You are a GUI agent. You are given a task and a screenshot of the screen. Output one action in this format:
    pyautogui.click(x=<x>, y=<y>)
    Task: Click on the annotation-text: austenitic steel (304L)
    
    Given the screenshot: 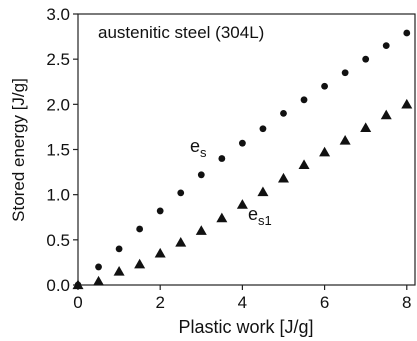 What is the action you would take?
    pyautogui.click(x=181, y=32)
    